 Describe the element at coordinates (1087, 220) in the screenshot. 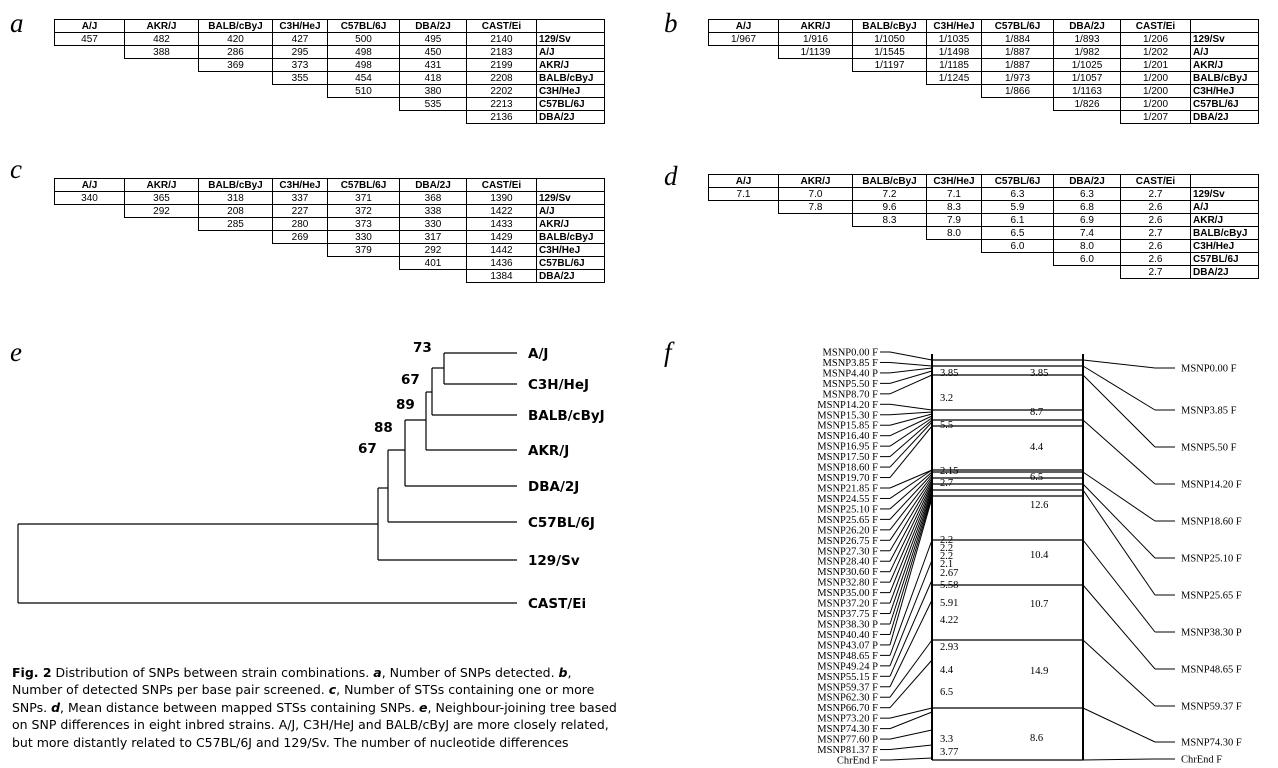

I see `table-cell: 6.9` at that location.